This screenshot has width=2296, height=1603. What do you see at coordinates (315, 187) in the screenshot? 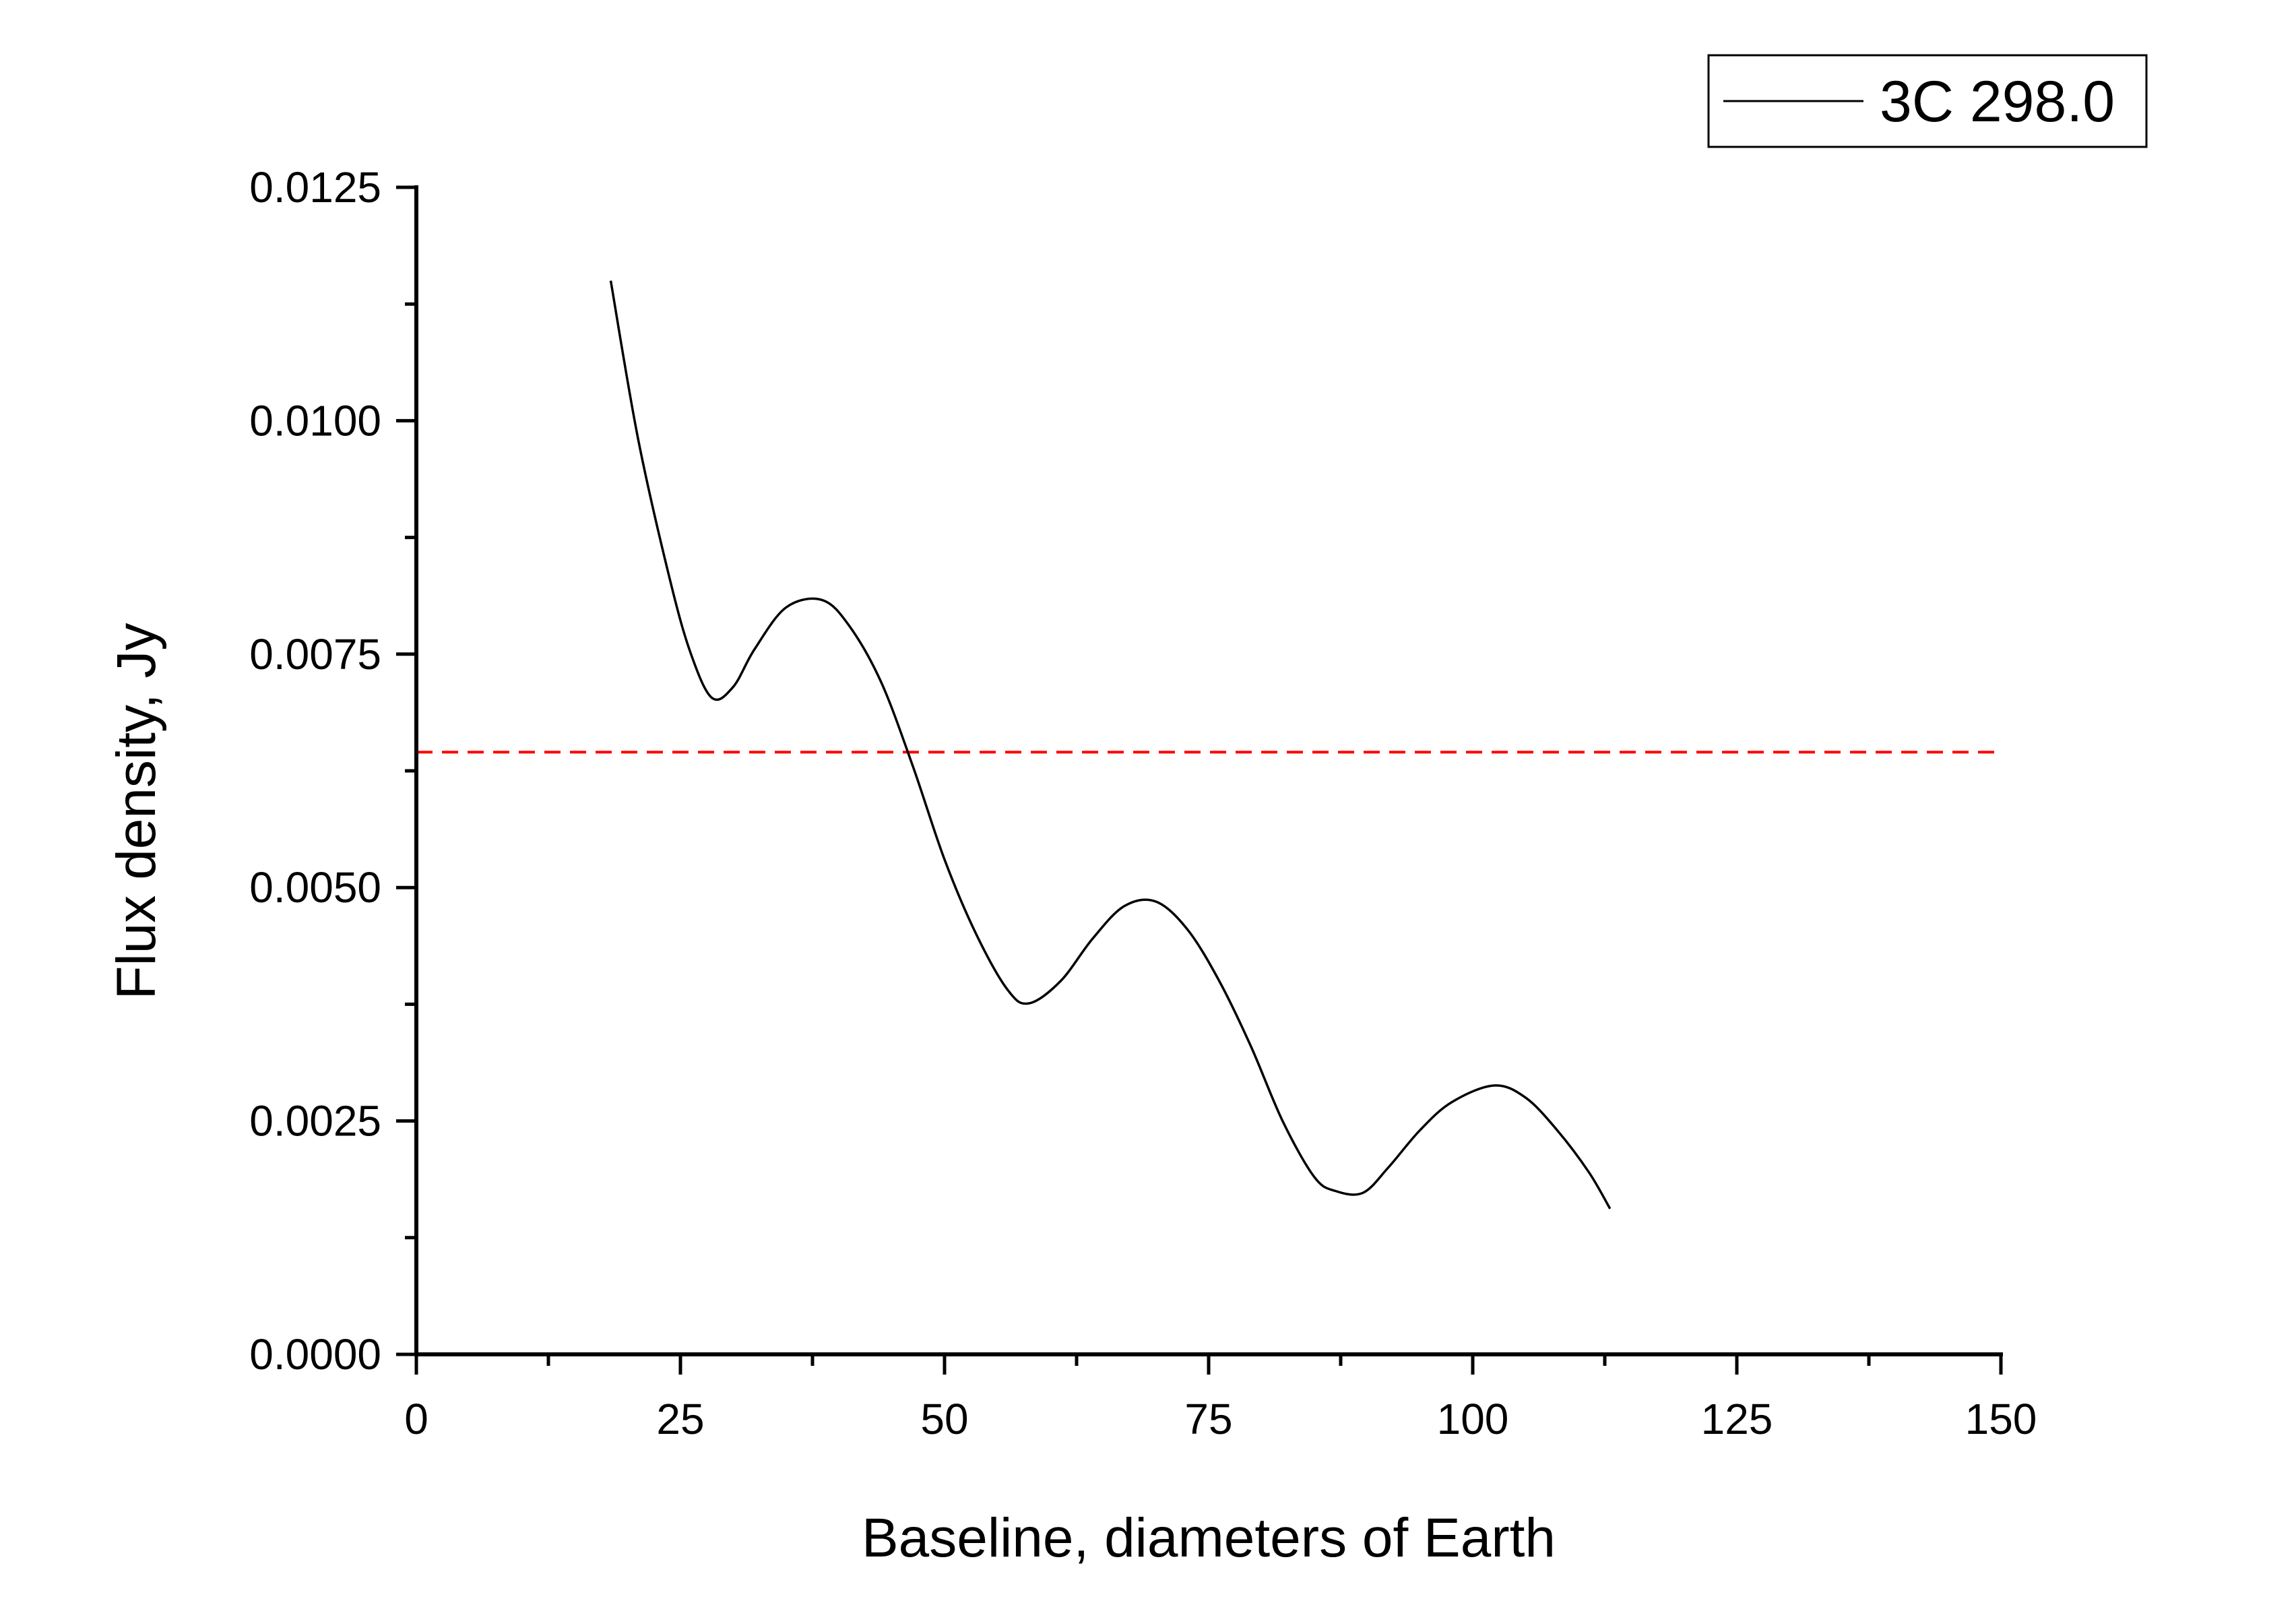
I see `y-tick-label: 0.0125` at bounding box center [315, 187].